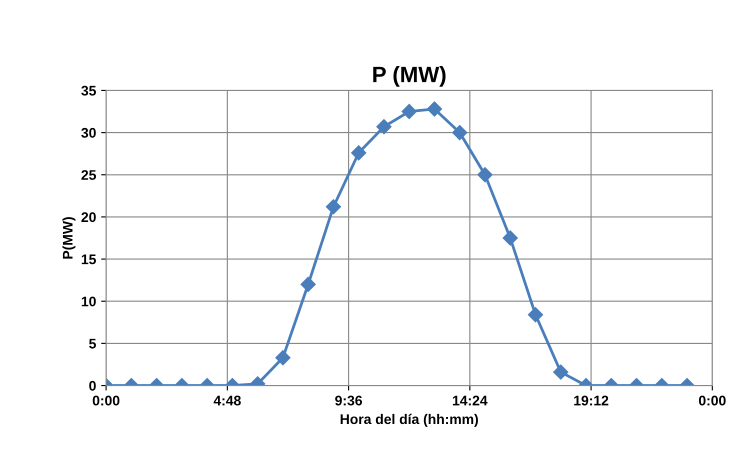 The height and width of the screenshot is (476, 742). Describe the element at coordinates (69, 238) in the screenshot. I see `y-axis-title: P(MW)` at that location.